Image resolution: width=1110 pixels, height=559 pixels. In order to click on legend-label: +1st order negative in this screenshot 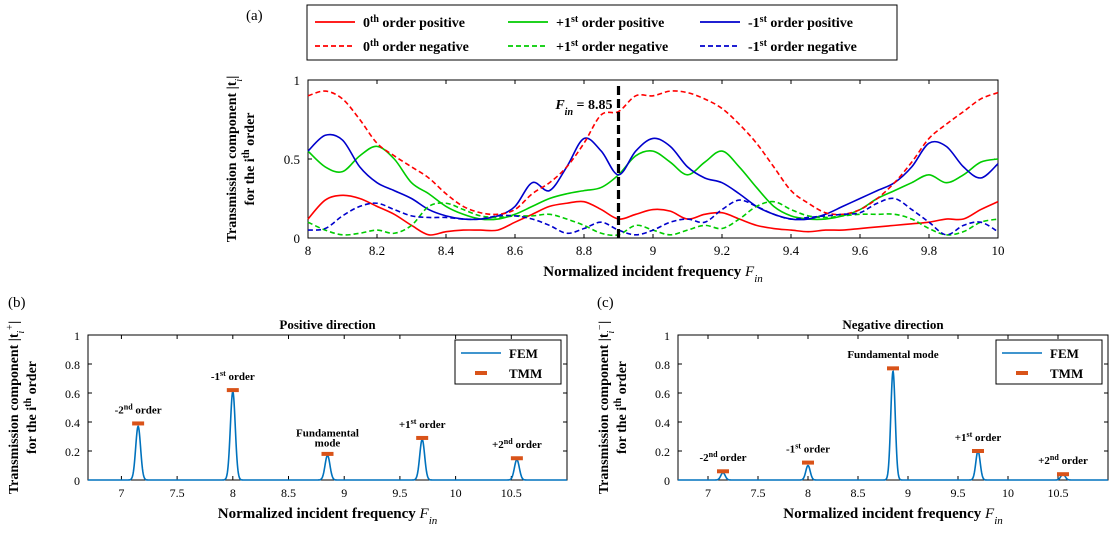, I will do `click(612, 47)`.